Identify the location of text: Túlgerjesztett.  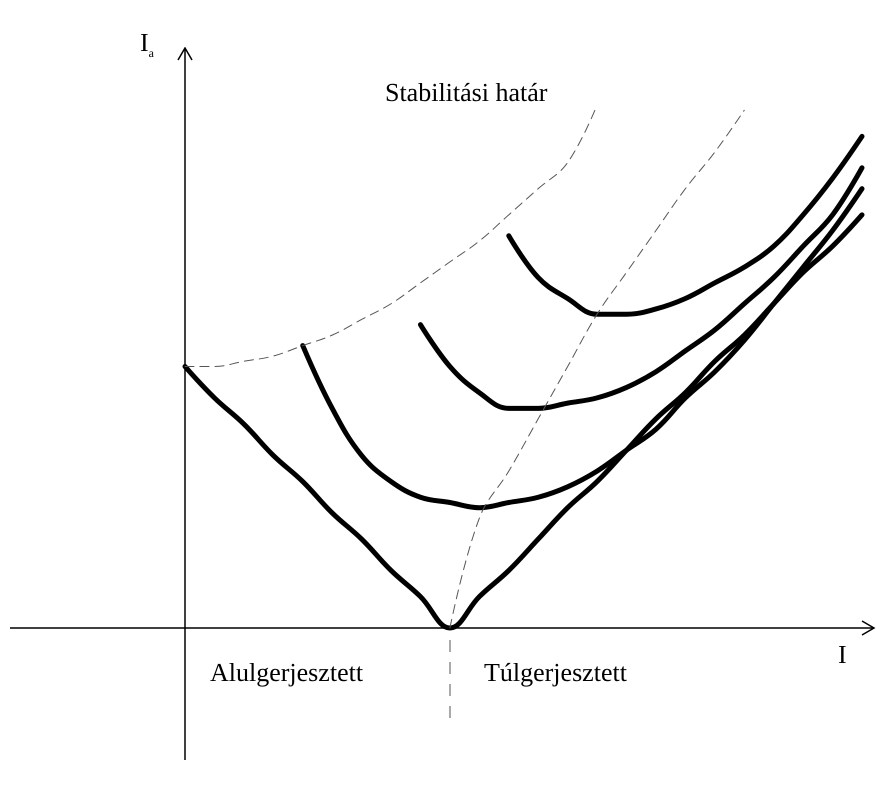
(555, 673).